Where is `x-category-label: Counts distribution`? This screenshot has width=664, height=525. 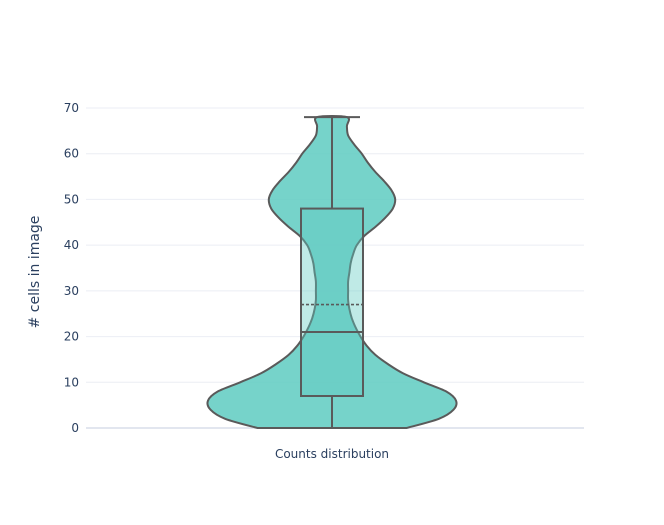 x-category-label: Counts distribution is located at coordinates (332, 454).